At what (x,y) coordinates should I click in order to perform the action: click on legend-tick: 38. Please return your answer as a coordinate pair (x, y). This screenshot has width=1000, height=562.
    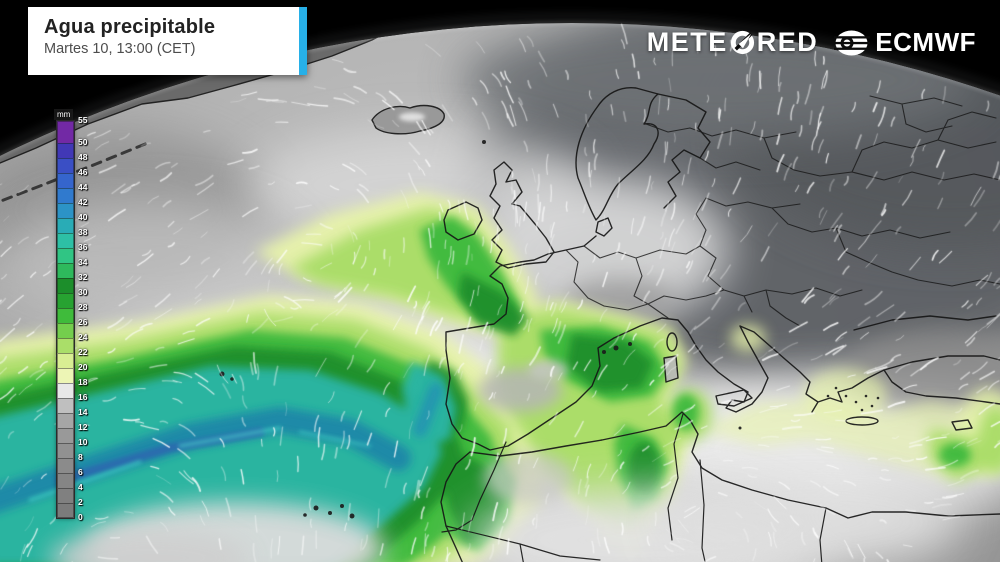
    Looking at the image, I should click on (83, 232).